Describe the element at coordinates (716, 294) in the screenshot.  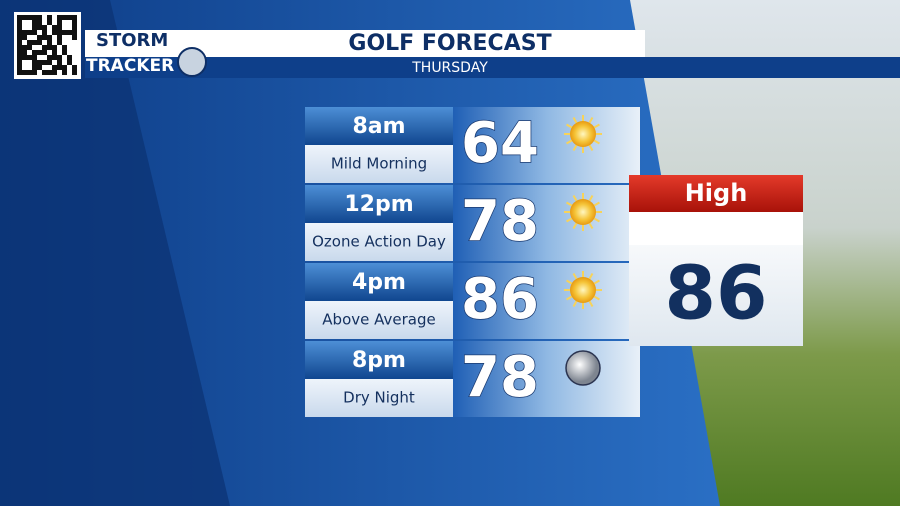
I see `high-value: 86` at that location.